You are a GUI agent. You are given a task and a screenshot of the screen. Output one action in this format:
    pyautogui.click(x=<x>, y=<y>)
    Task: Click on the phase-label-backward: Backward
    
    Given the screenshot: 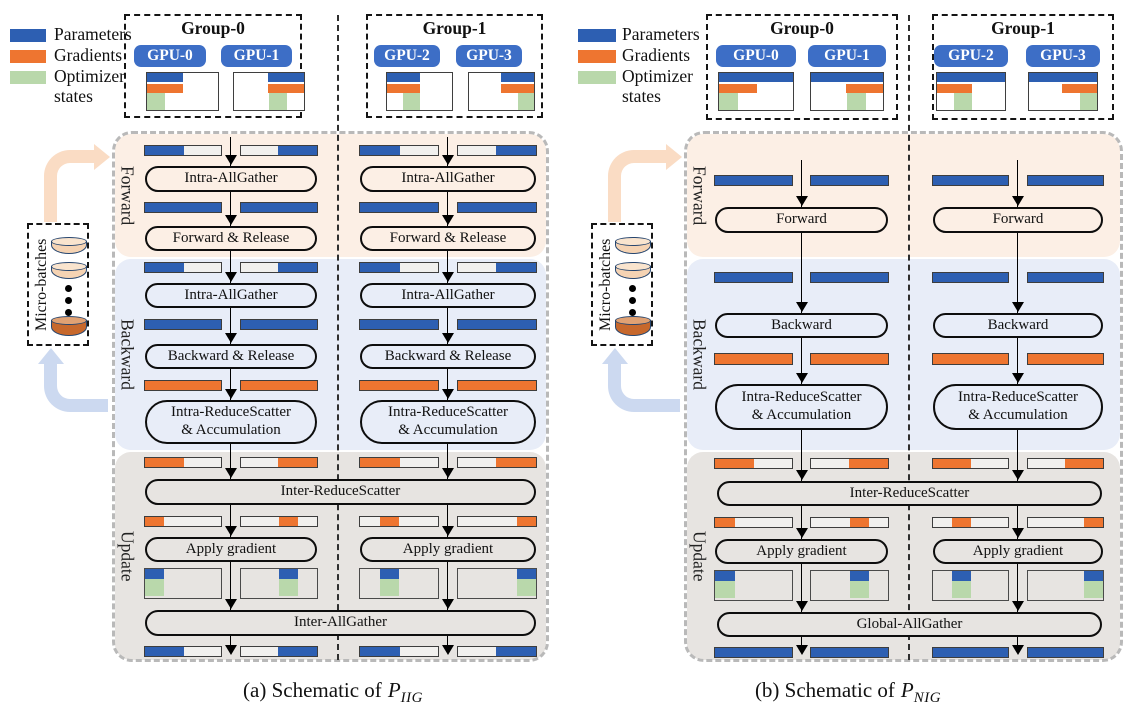 What is the action you would take?
    pyautogui.click(x=127, y=354)
    